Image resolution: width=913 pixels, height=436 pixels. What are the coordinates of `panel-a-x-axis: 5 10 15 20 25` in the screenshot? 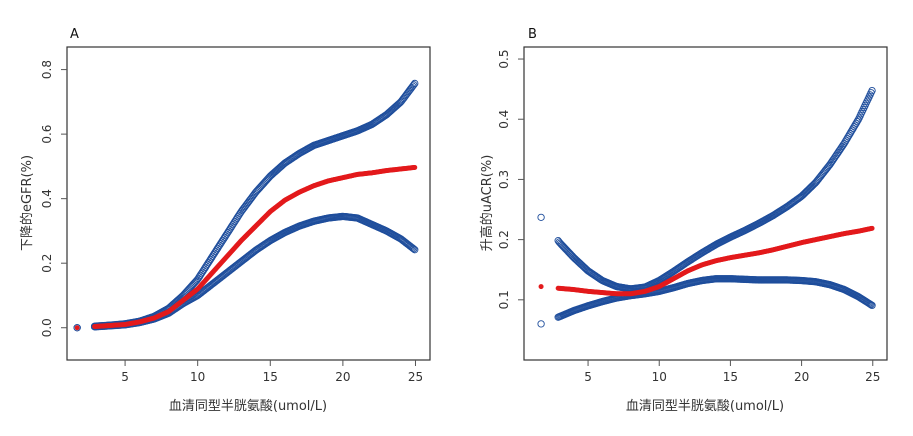 It's located at (272, 372).